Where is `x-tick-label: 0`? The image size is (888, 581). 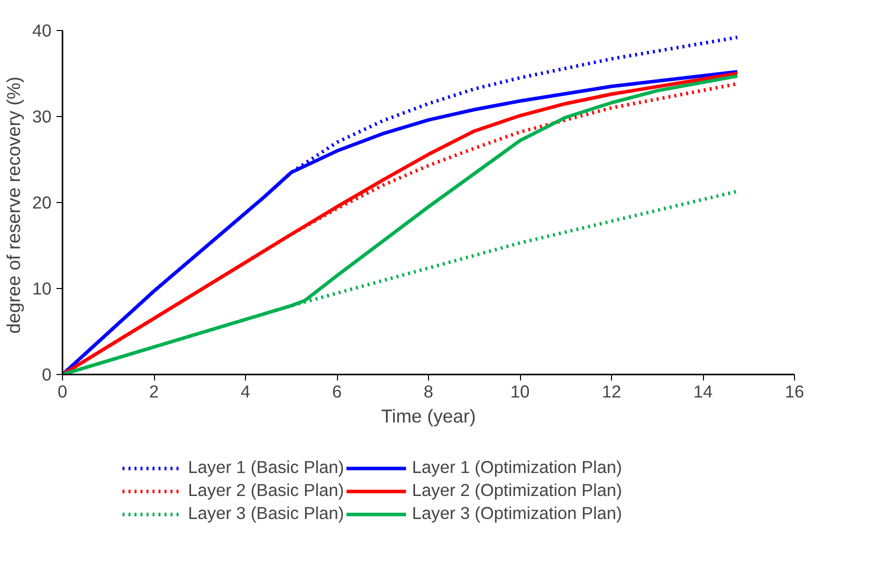 x-tick-label: 0 is located at coordinates (63, 392).